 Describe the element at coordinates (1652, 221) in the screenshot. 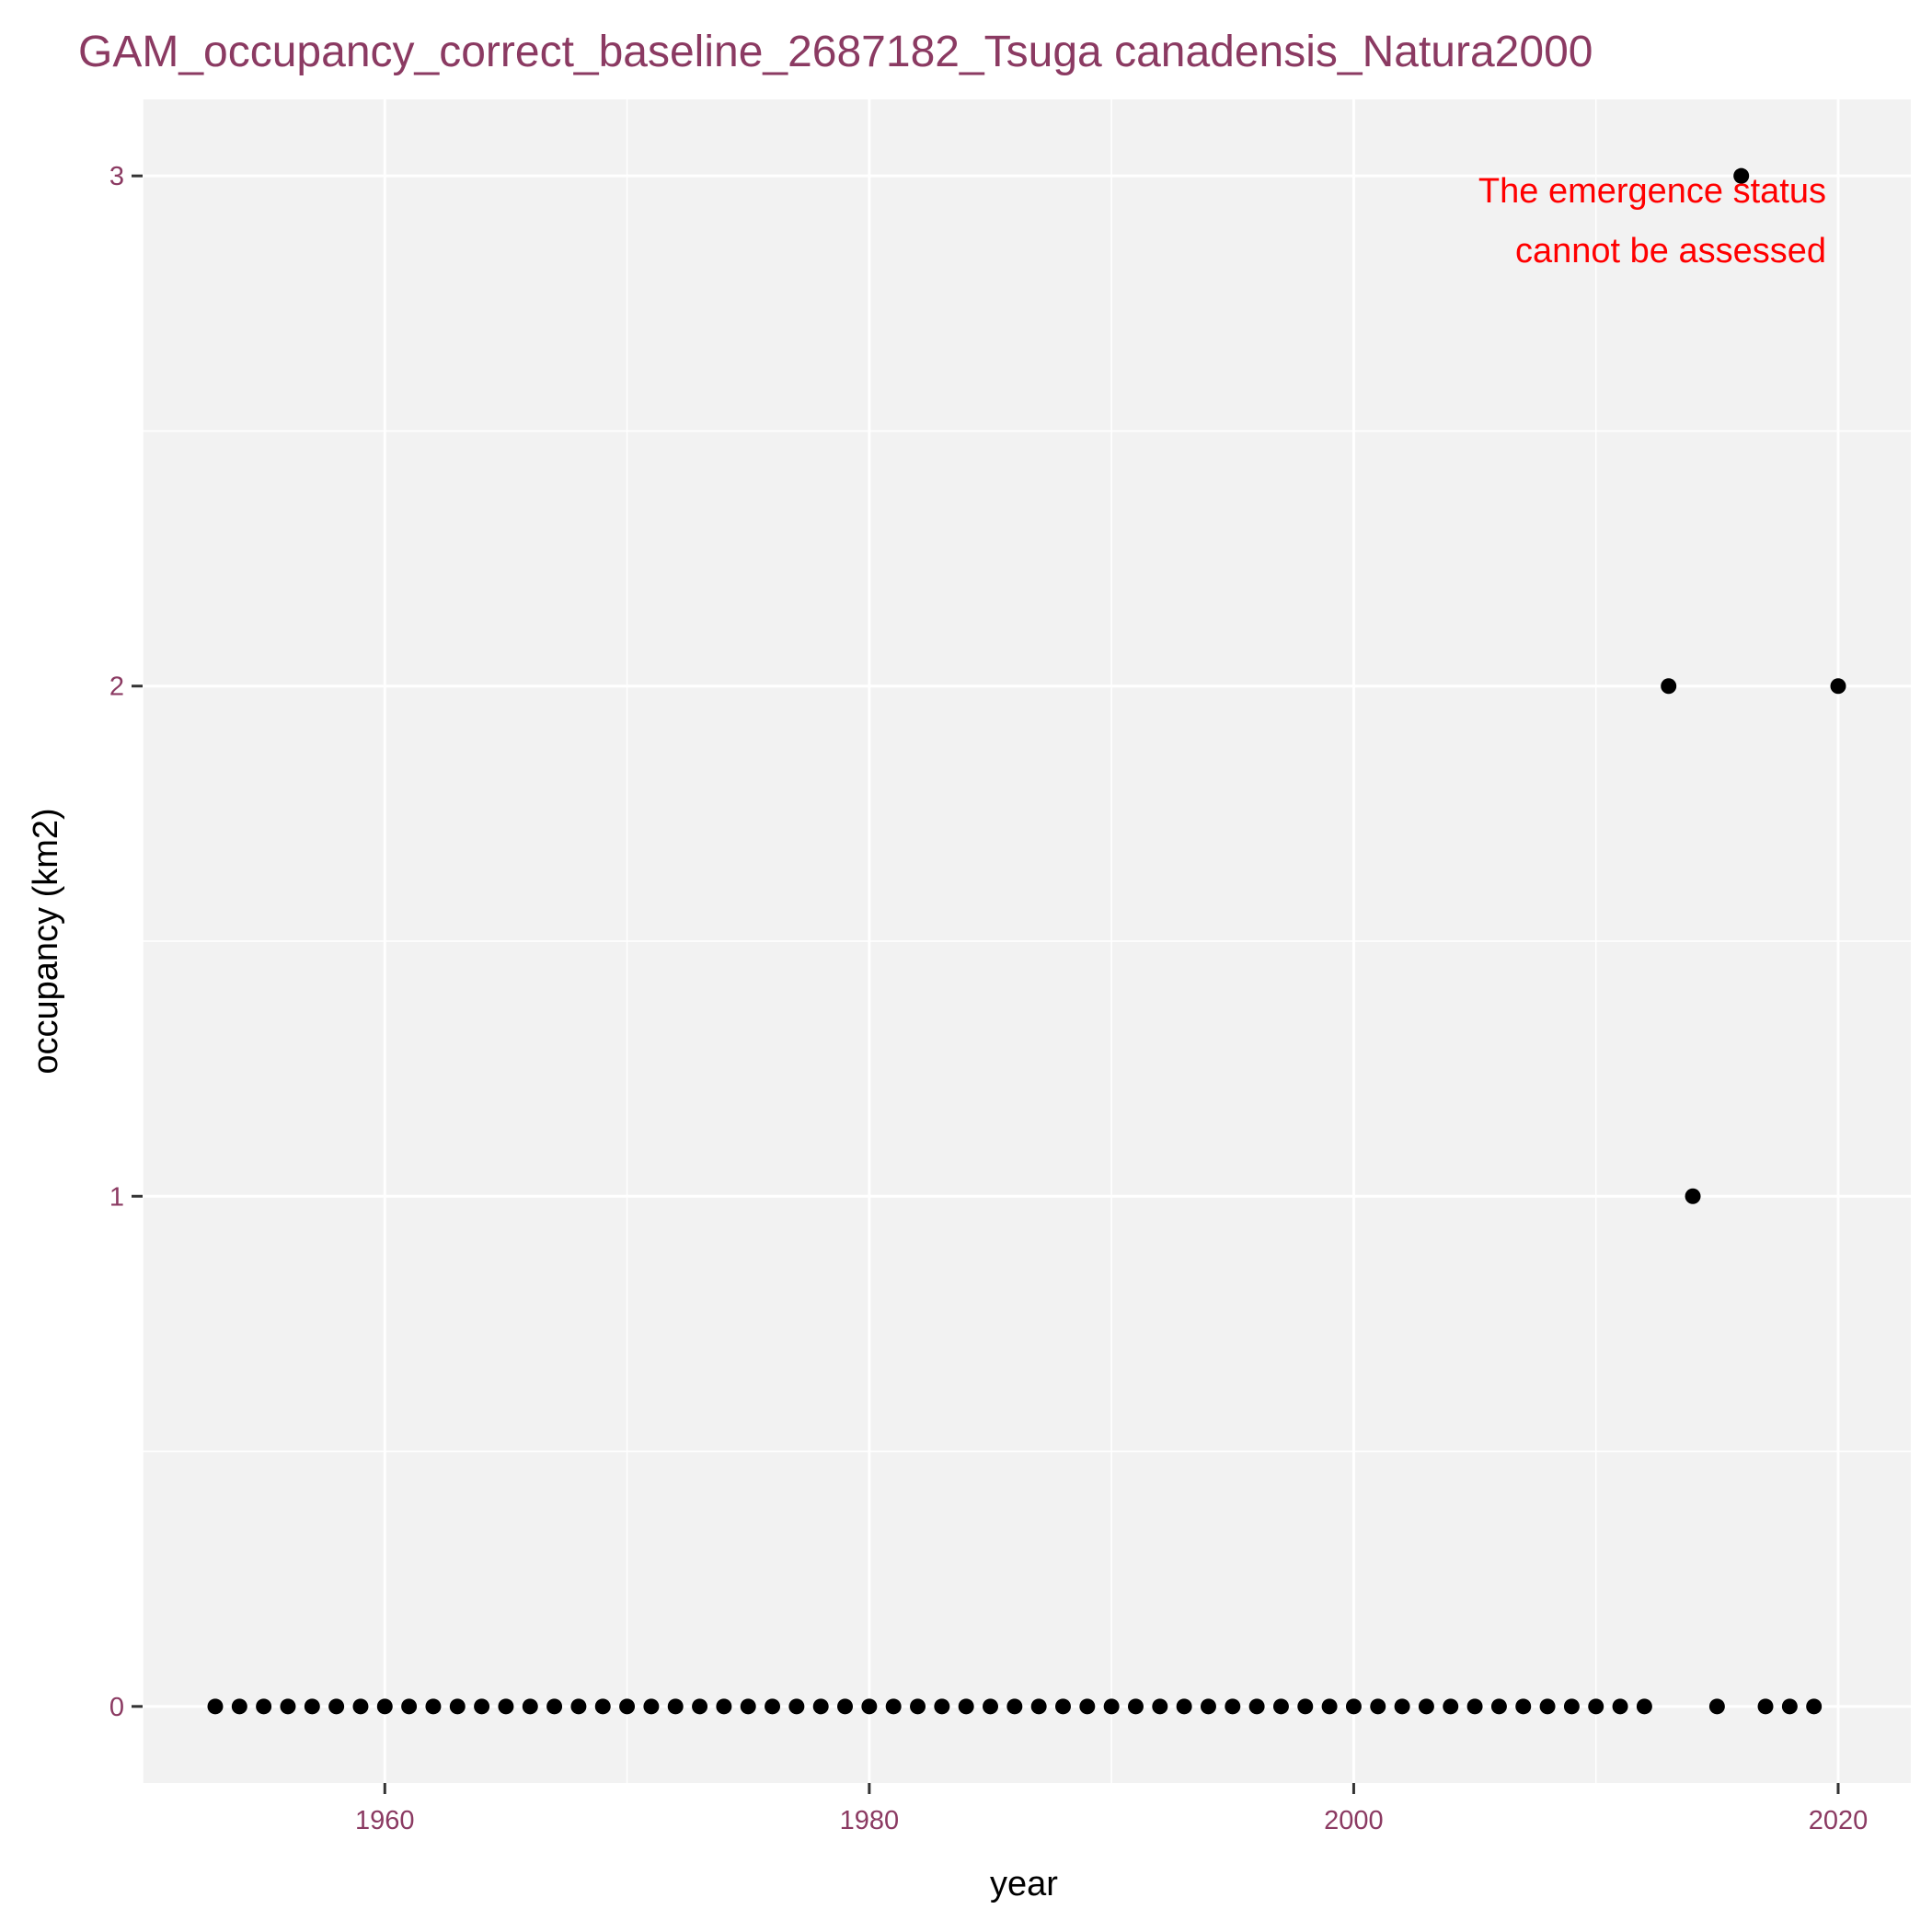

I see `emergence-annotation: The emergence status cannot be assessed` at that location.